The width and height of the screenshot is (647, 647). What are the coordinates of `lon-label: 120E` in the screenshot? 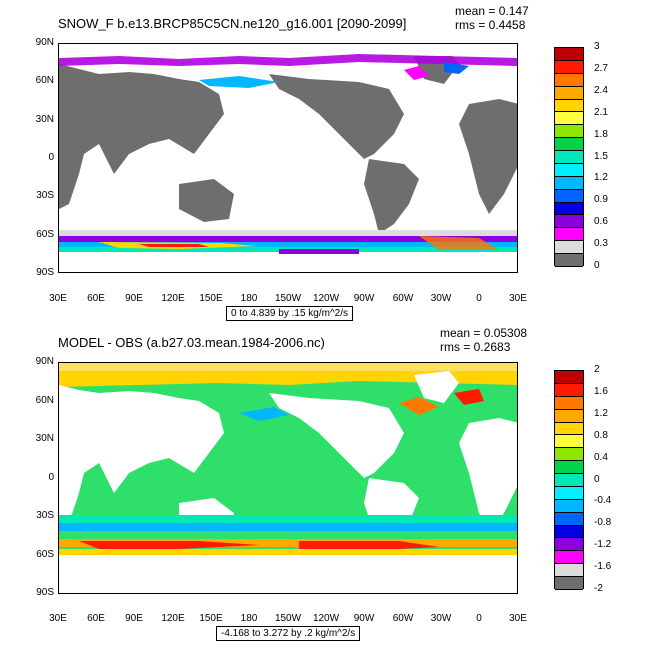 It's located at (173, 298).